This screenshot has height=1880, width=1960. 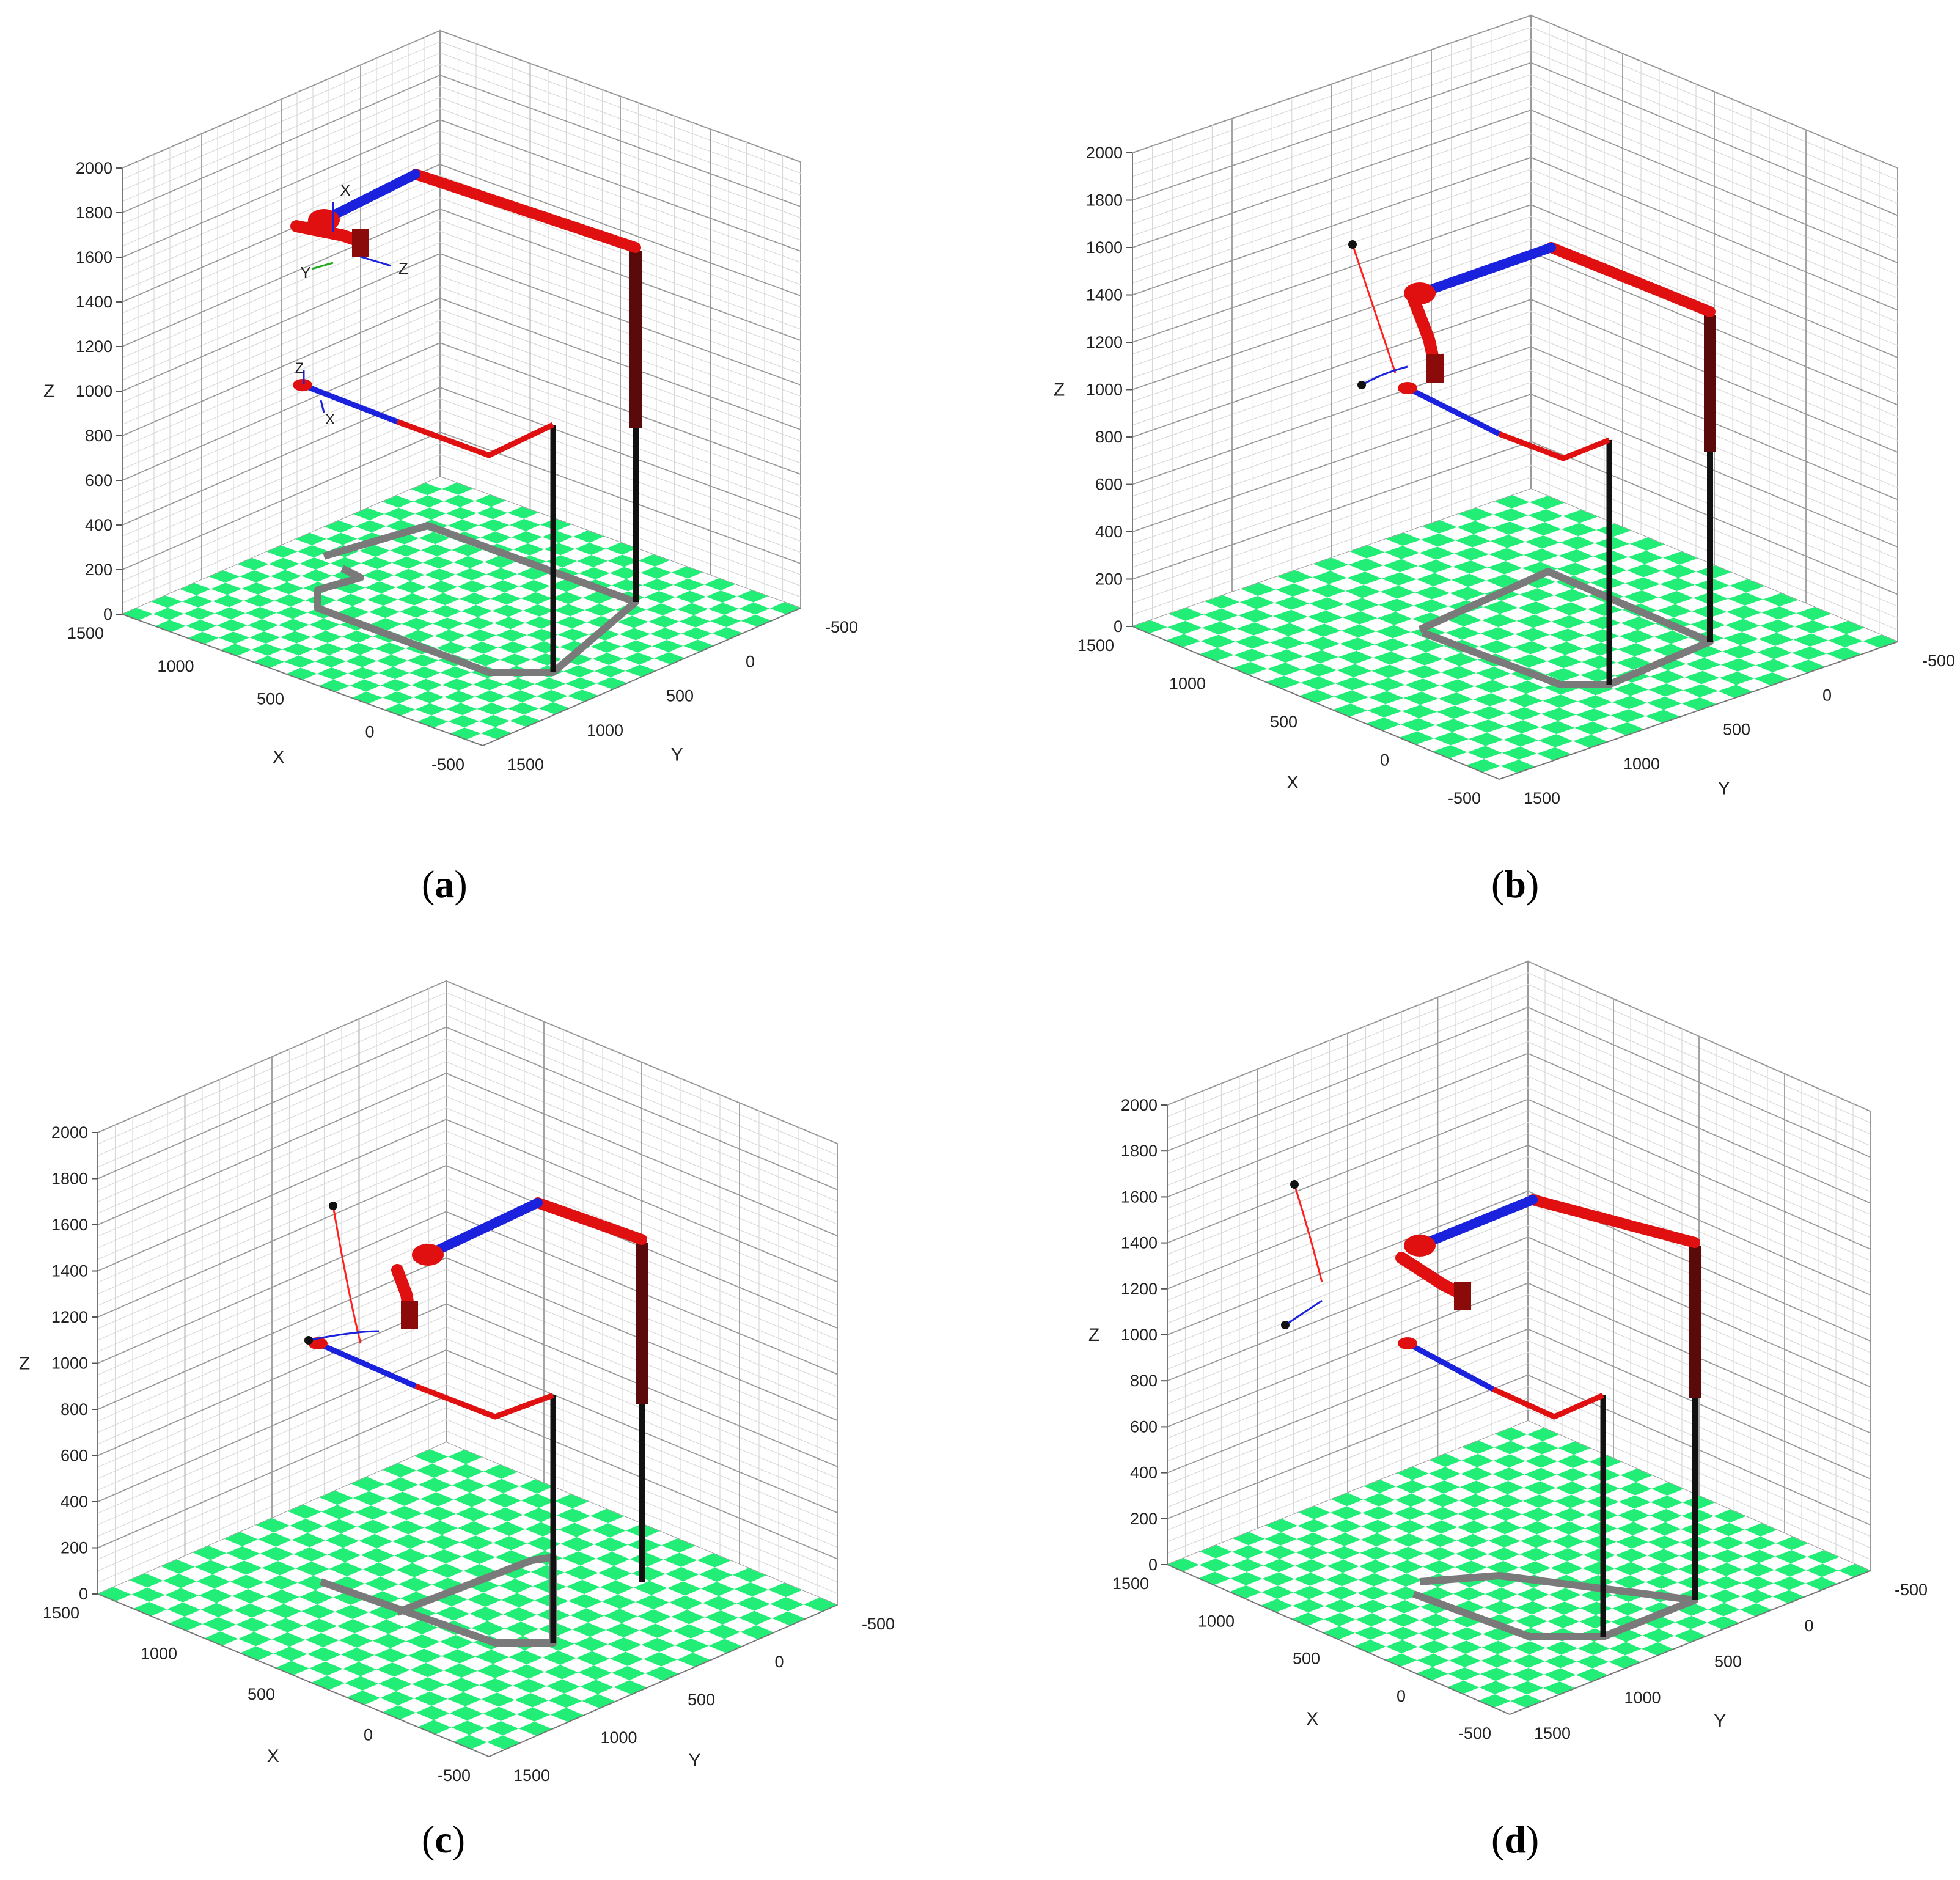 I want to click on z-tick-label: 1800, so click(x=94, y=213).